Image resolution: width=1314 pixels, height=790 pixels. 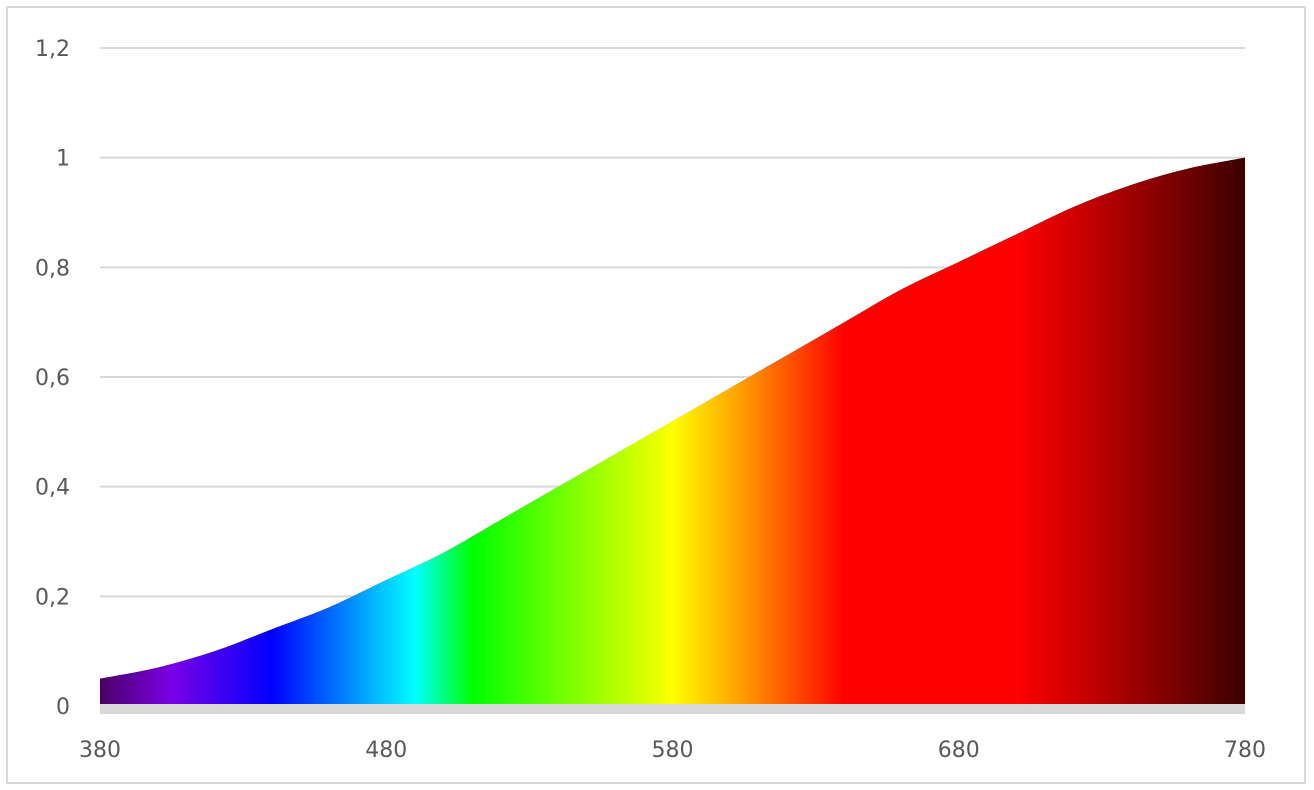 I want to click on x-tick-label: 380, so click(x=100, y=750).